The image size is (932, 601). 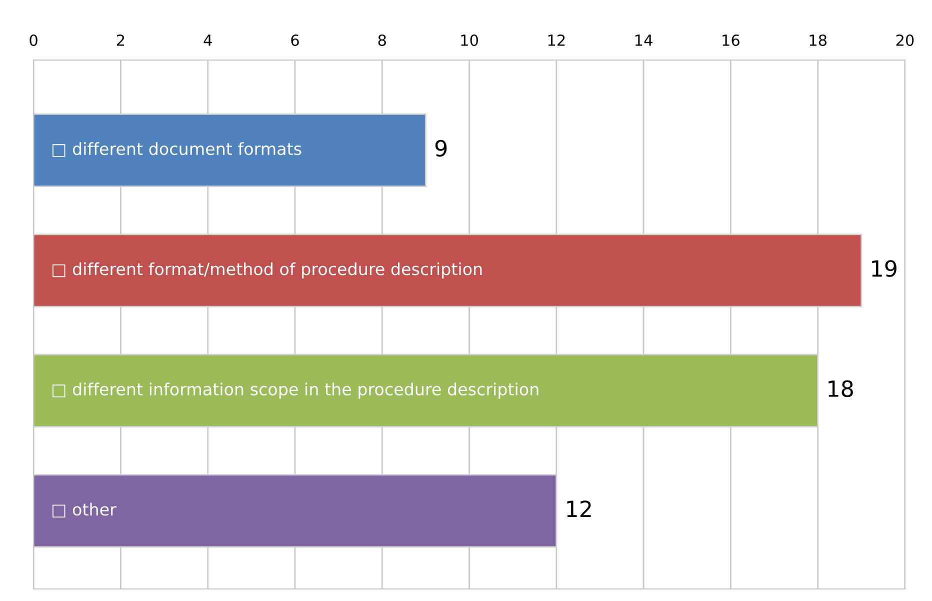 What do you see at coordinates (295, 390) in the screenshot?
I see `y-tick-label: □ different information scope in the procedure description` at bounding box center [295, 390].